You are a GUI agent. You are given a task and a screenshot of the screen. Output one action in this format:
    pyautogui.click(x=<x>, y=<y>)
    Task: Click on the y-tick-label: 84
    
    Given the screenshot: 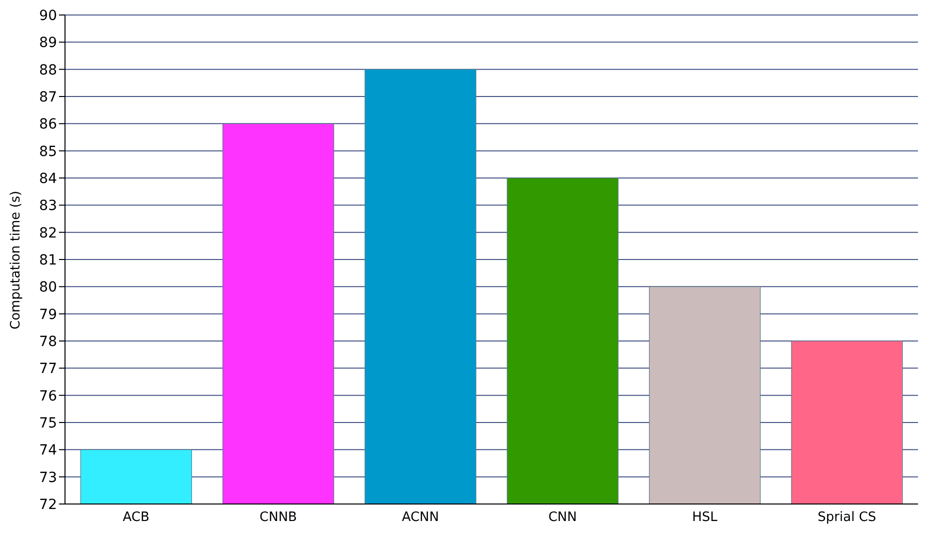 What is the action you would take?
    pyautogui.click(x=48, y=178)
    